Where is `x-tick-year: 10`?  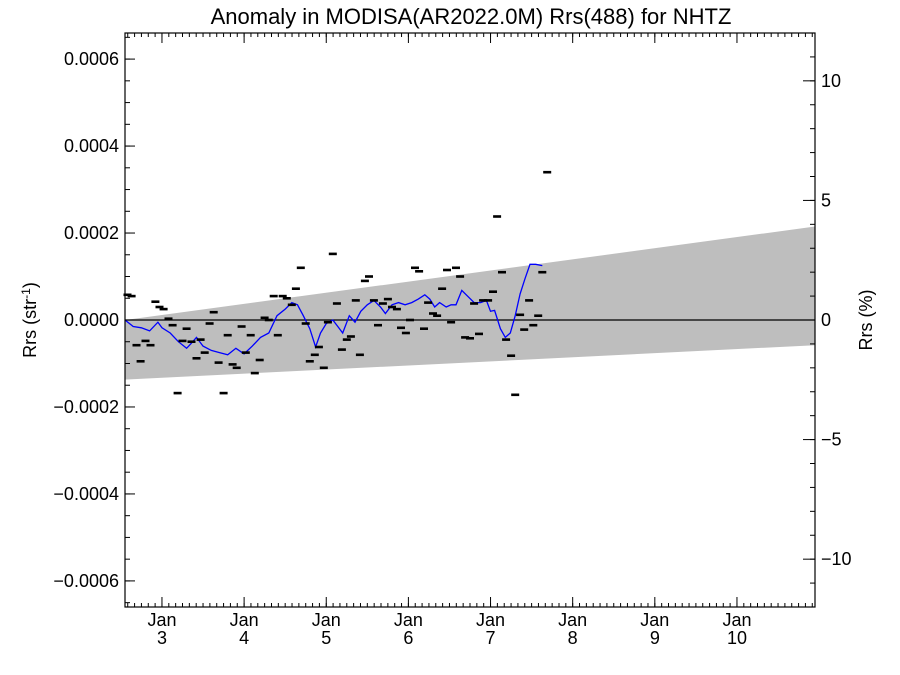 x-tick-year: 10 is located at coordinates (737, 638).